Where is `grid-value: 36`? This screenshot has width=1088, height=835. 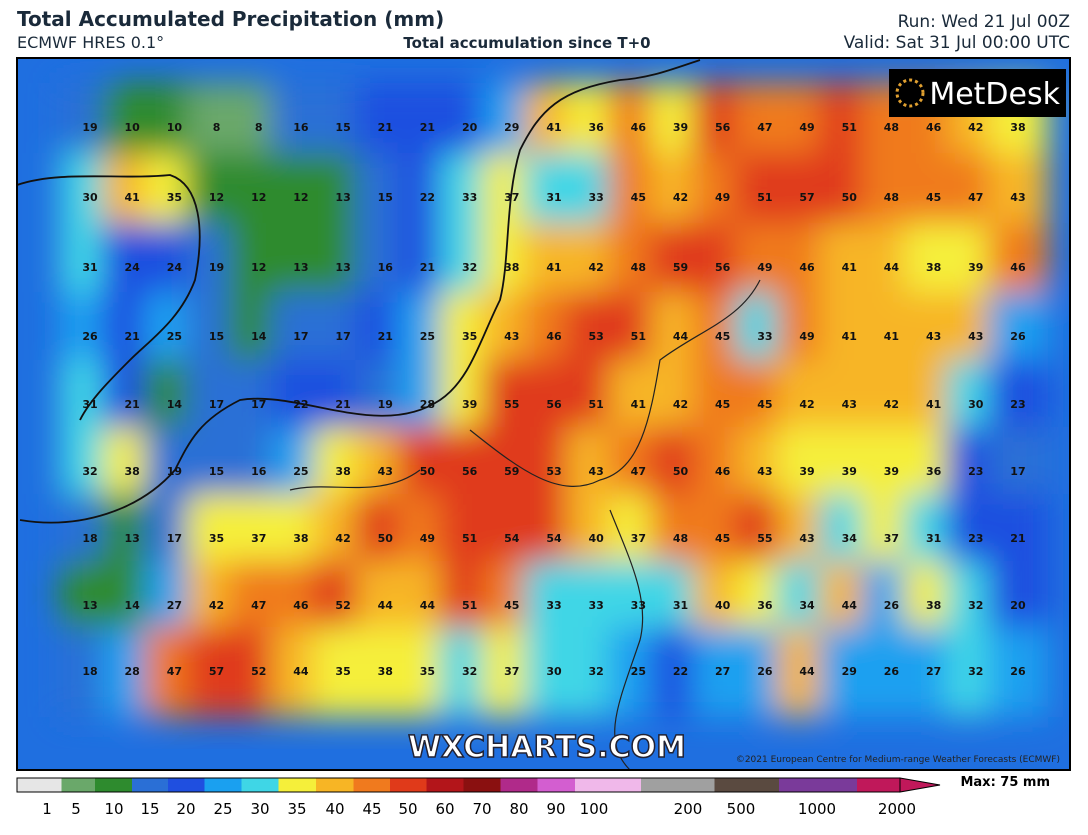 grid-value: 36 is located at coordinates (765, 605).